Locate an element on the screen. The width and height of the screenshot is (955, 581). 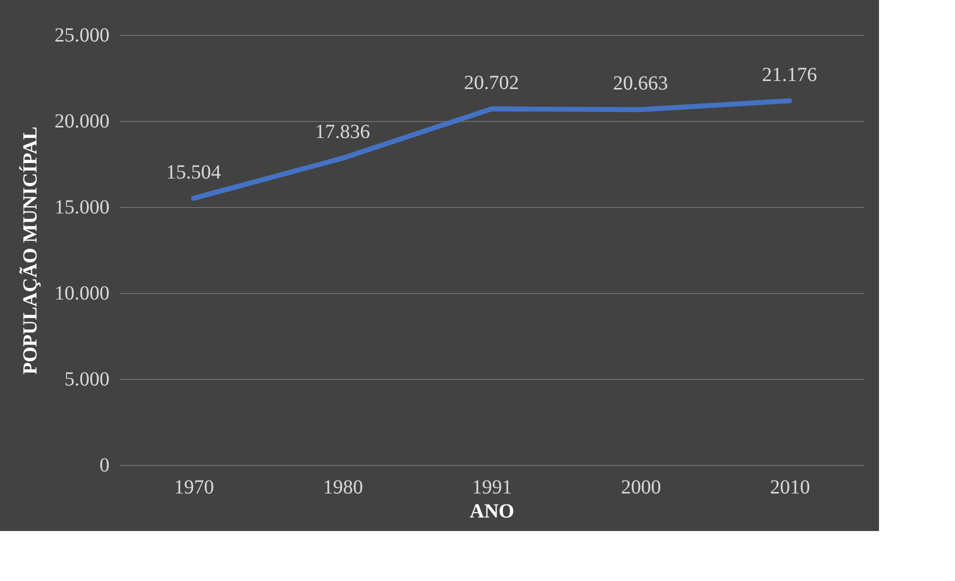
x-axis-title: ANO is located at coordinates (492, 511).